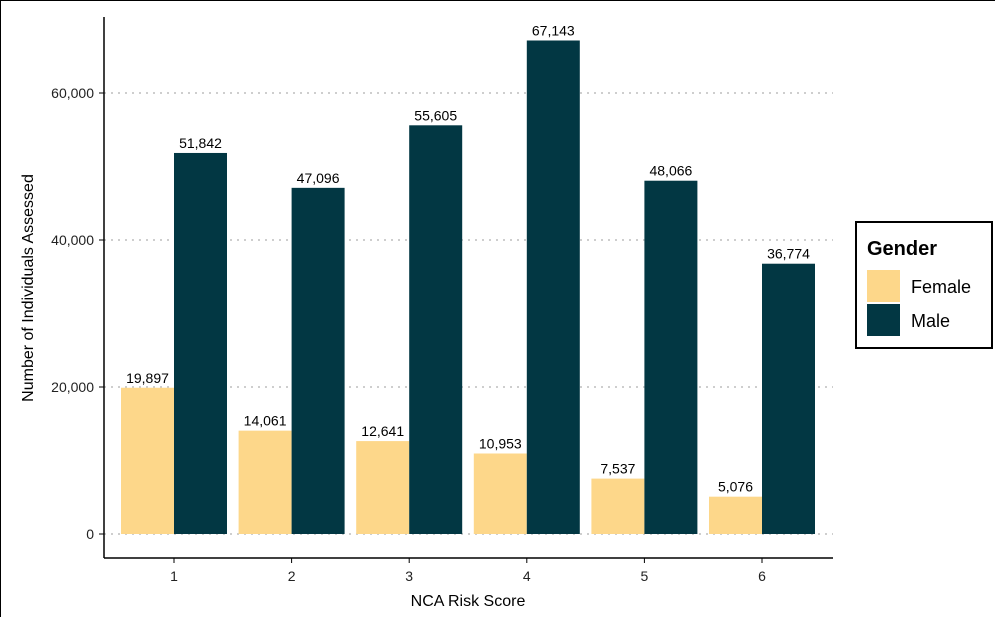  What do you see at coordinates (670, 171) in the screenshot?
I see `data-label-male-5: 48,066` at bounding box center [670, 171].